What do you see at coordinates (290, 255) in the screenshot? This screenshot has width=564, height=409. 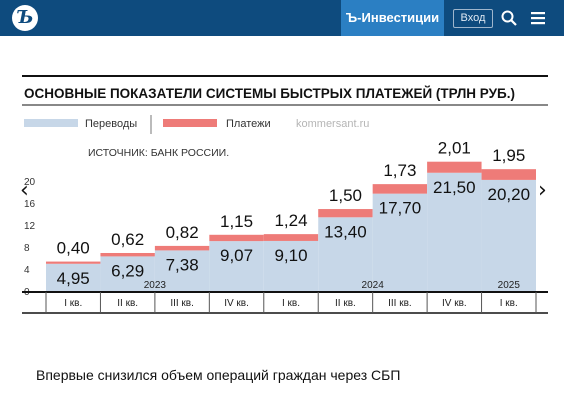 I see `transfers-data-label: 9,10` at bounding box center [290, 255].